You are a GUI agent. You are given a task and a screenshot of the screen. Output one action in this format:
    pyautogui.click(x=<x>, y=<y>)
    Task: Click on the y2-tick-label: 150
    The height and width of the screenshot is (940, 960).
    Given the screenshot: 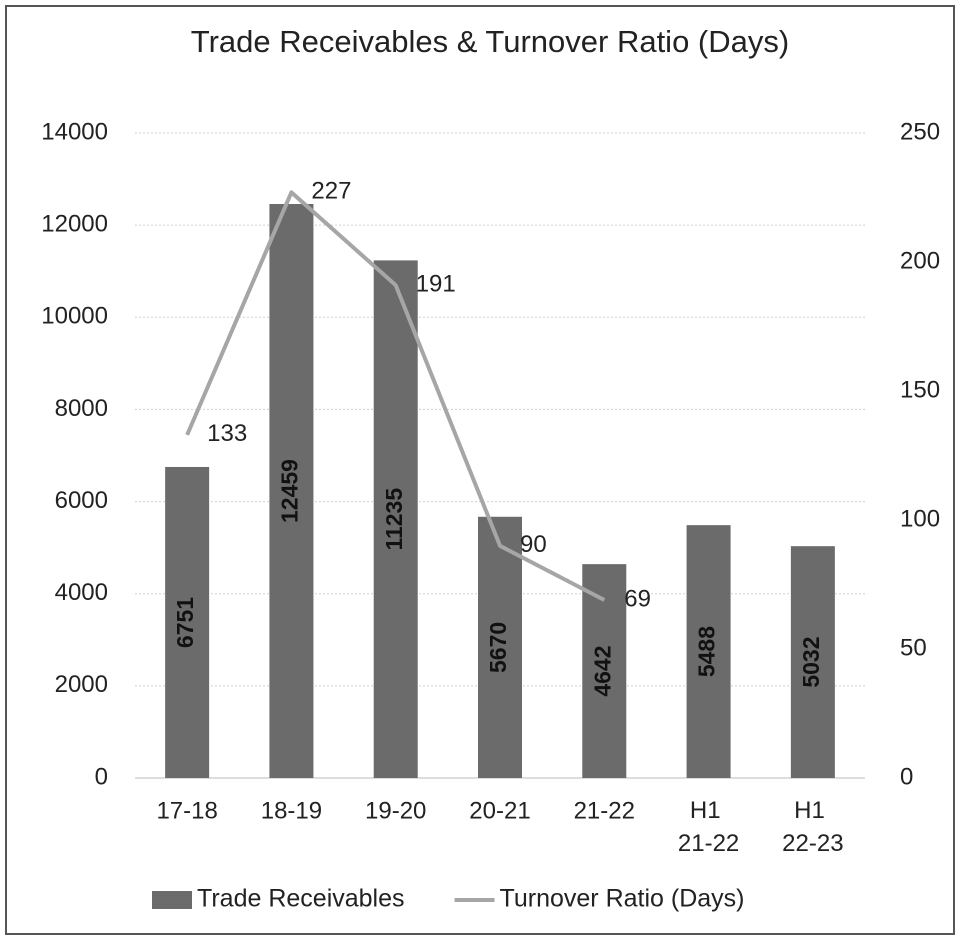 What is the action you would take?
    pyautogui.click(x=920, y=389)
    